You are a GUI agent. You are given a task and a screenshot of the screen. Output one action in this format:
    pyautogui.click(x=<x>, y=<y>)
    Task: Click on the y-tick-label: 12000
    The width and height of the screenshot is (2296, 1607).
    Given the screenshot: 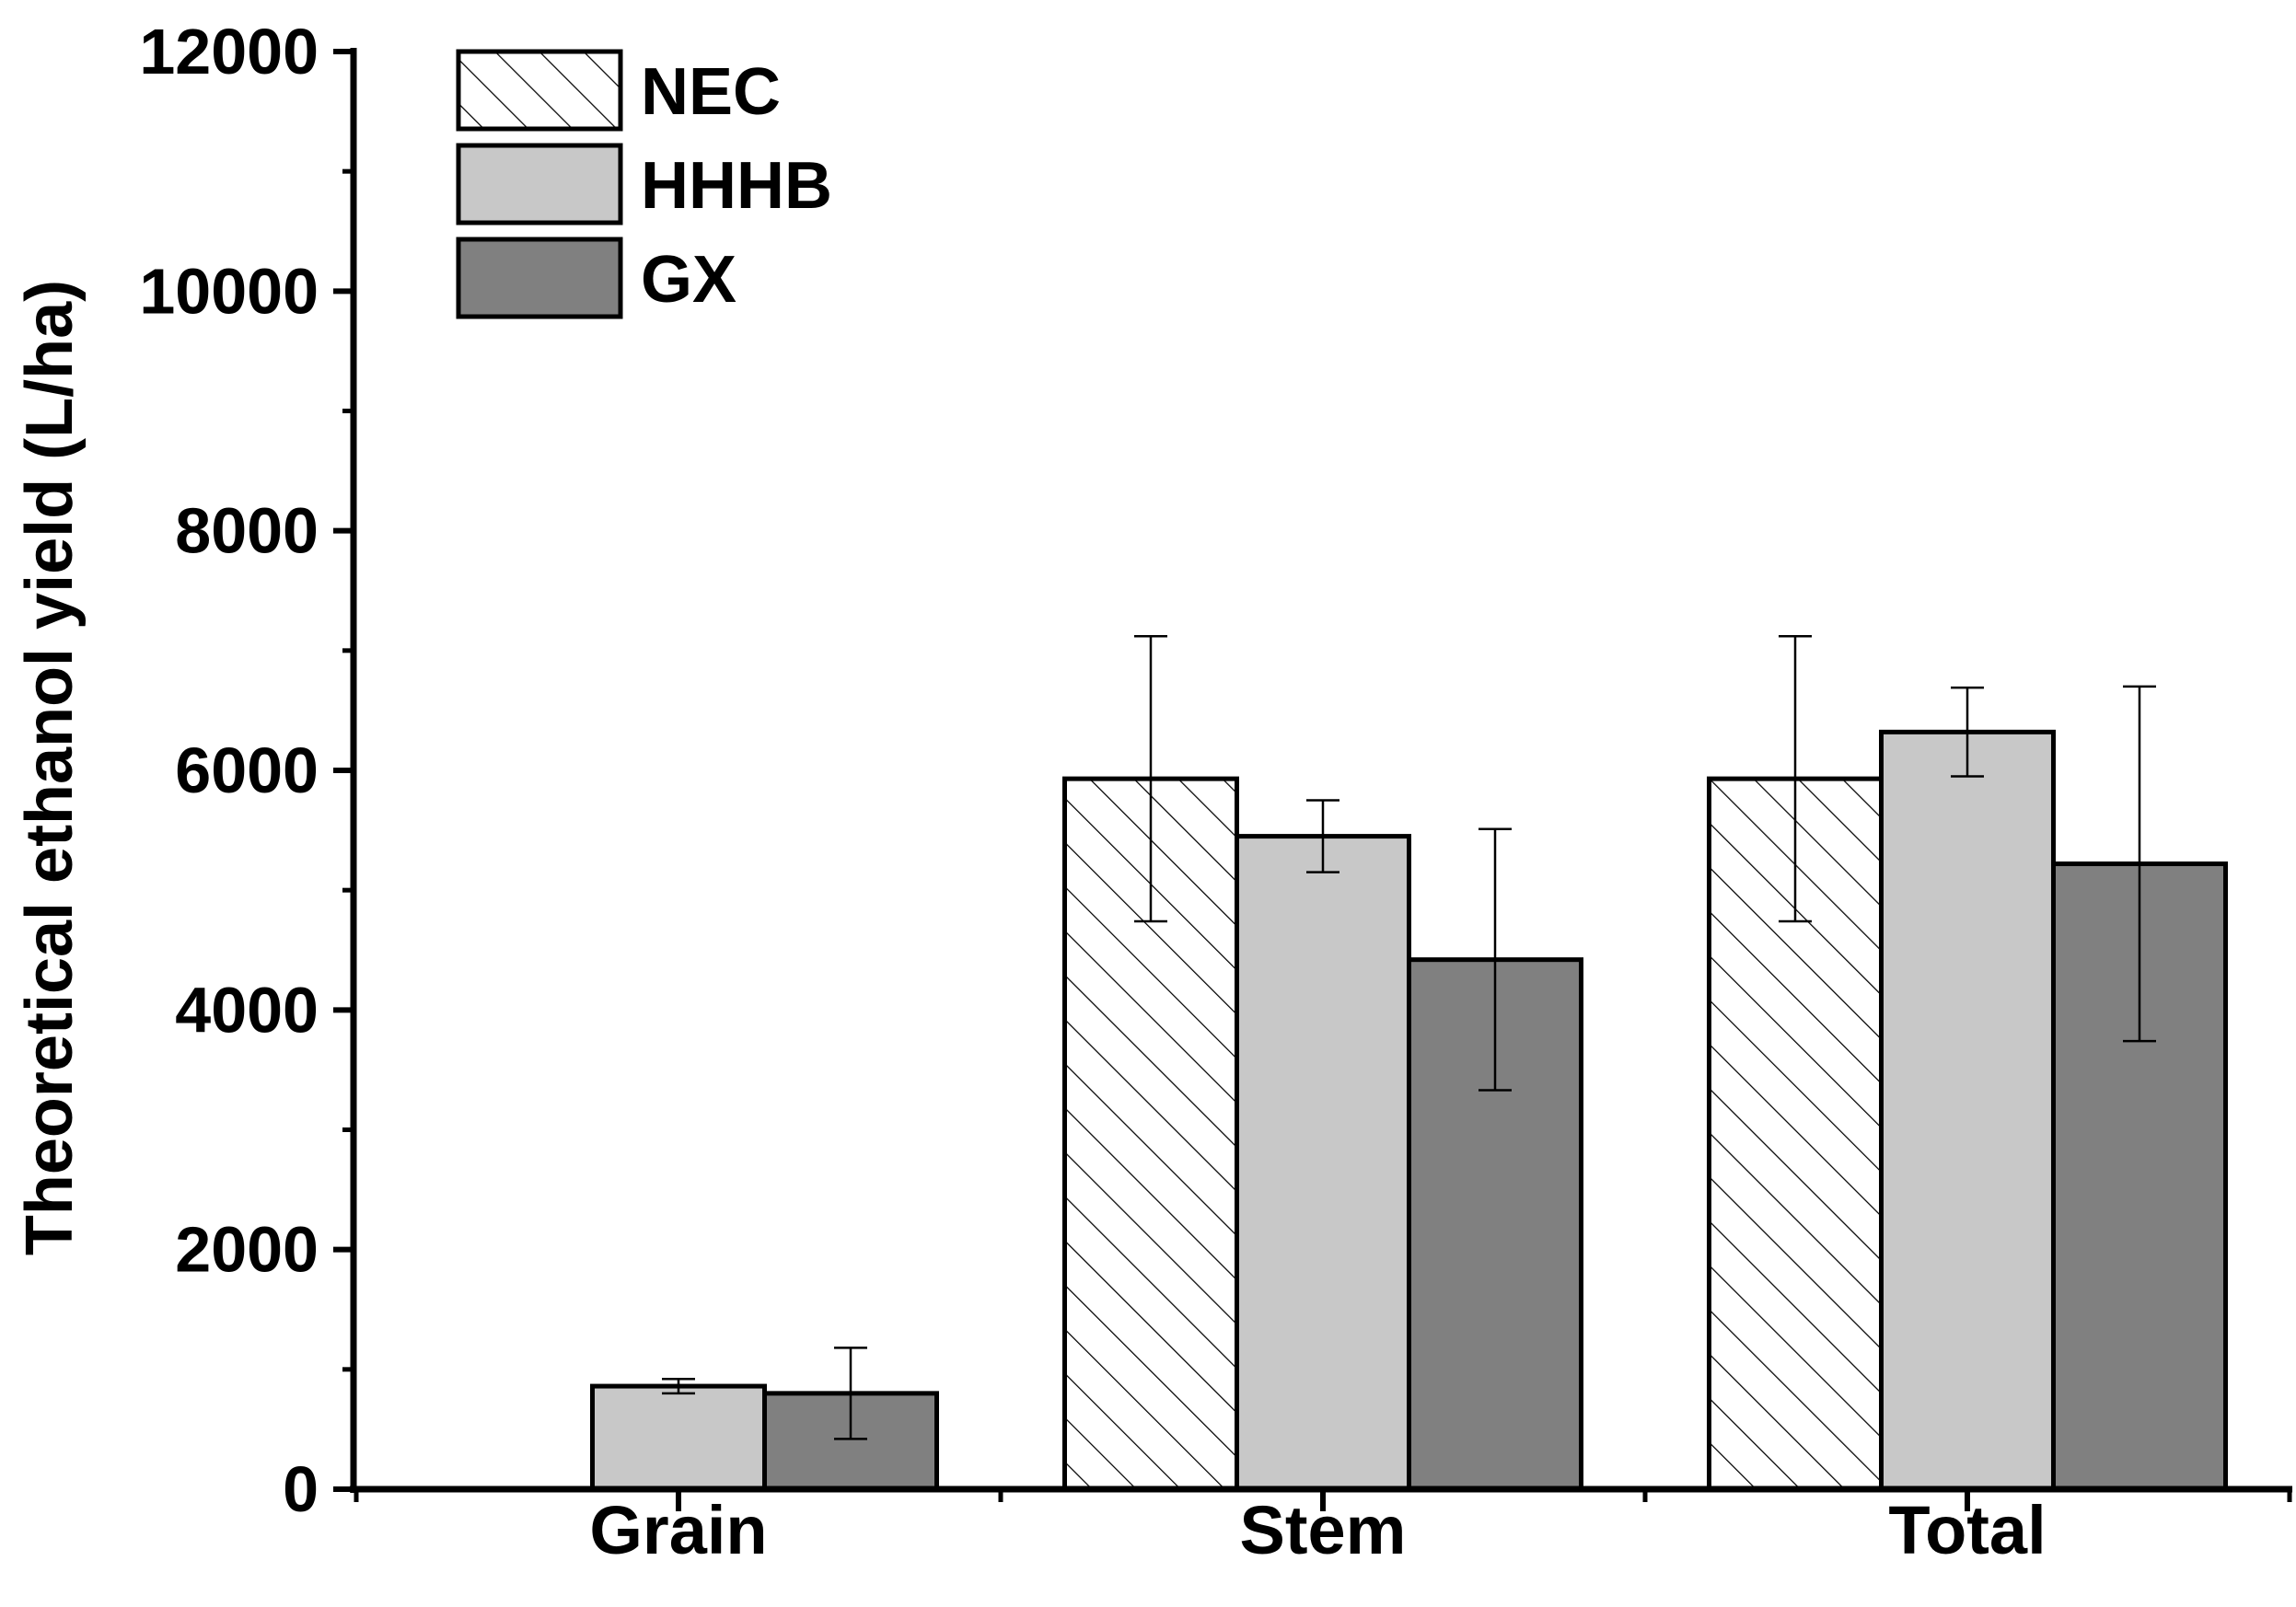 What is the action you would take?
    pyautogui.click(x=229, y=51)
    